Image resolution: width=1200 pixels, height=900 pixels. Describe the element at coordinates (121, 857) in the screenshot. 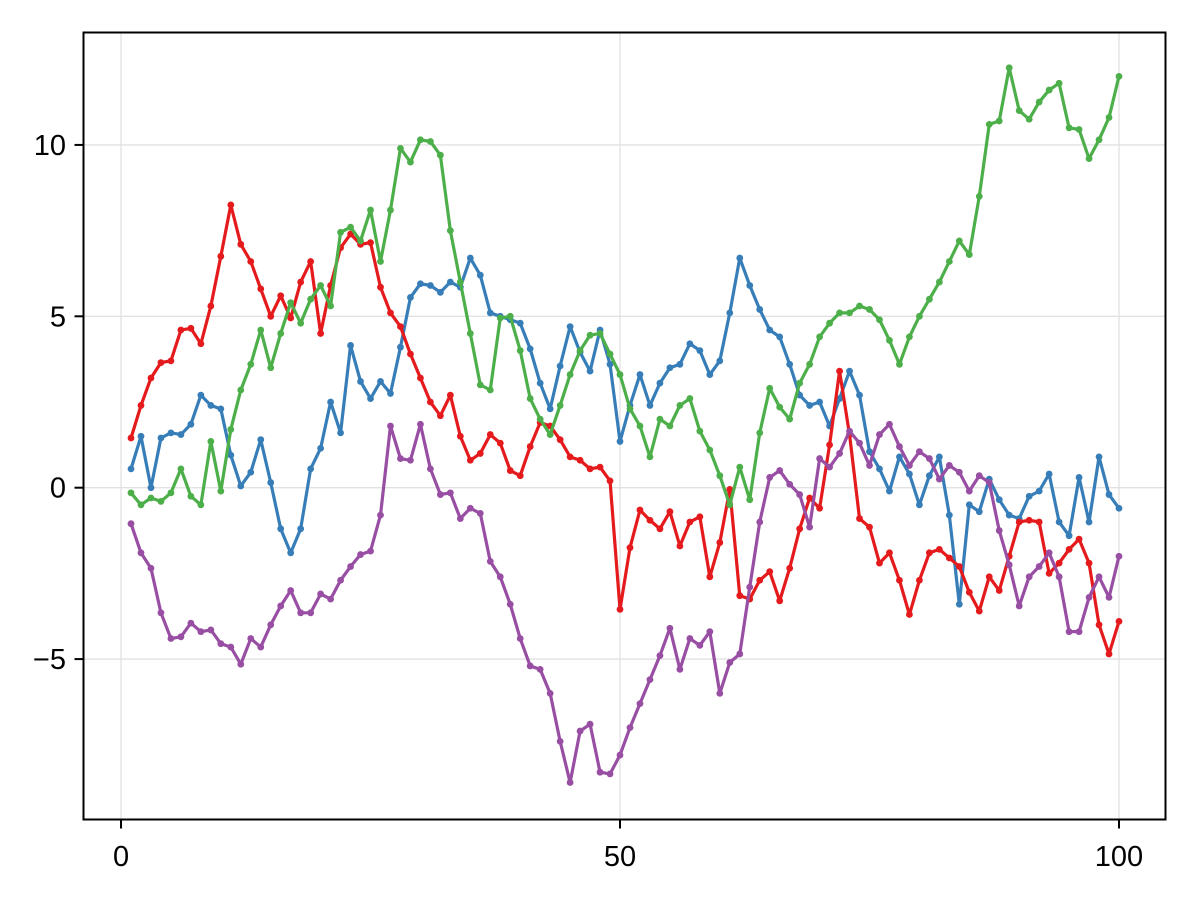

I see `x-tick-label: 0` at that location.